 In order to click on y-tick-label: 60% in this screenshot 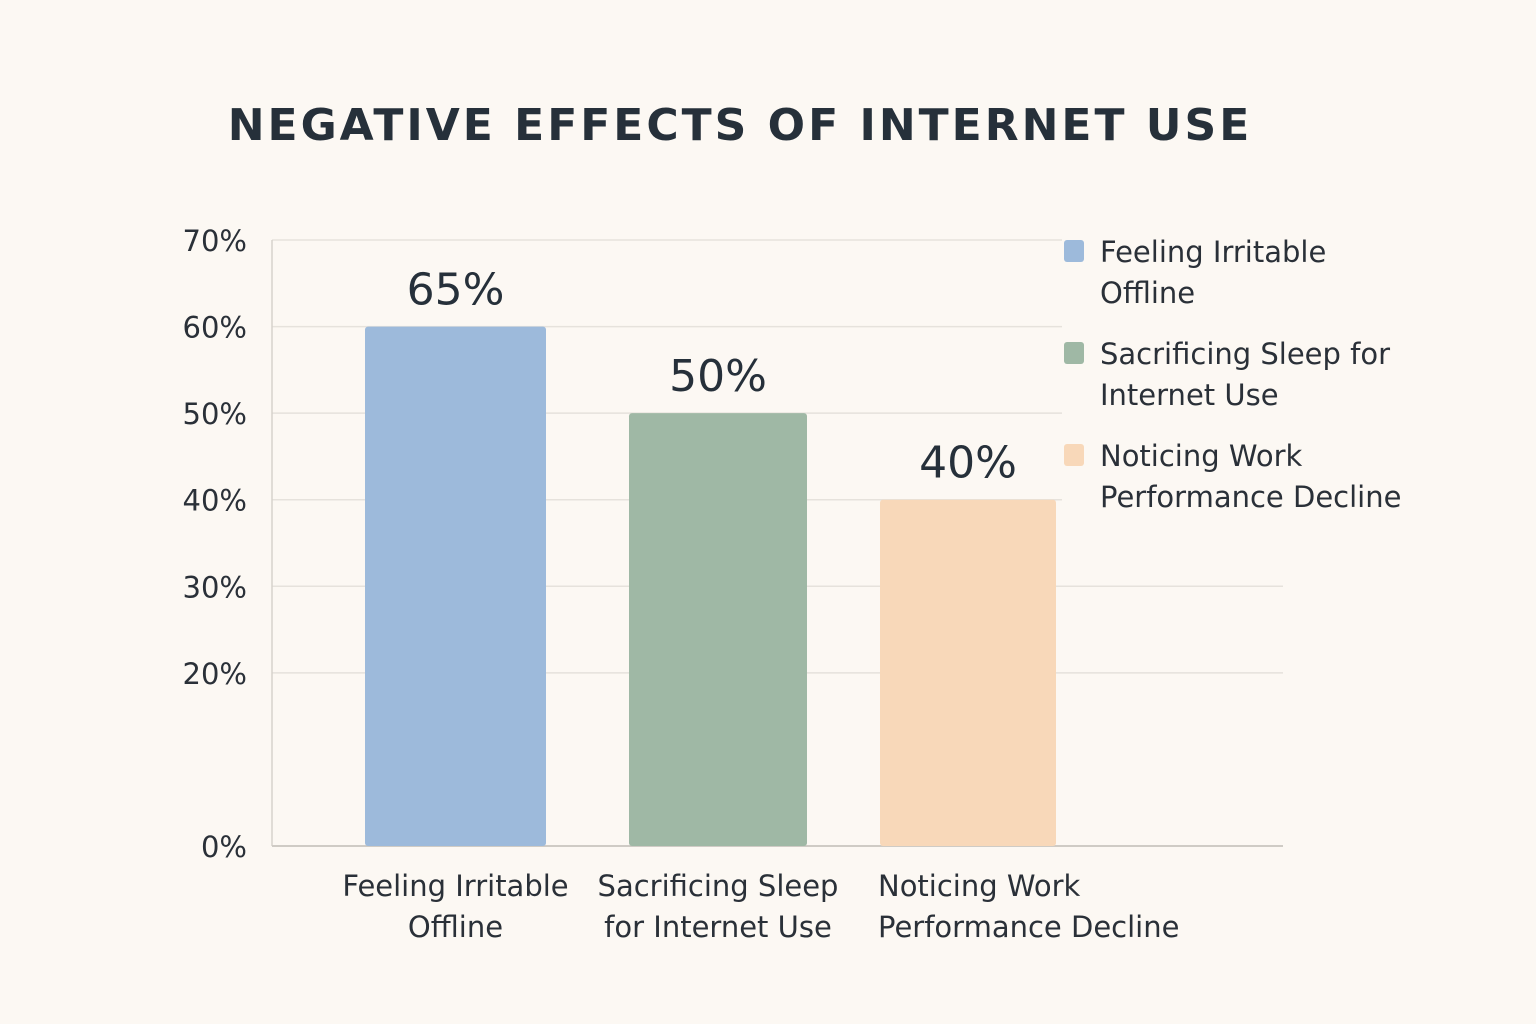, I will do `click(215, 328)`.